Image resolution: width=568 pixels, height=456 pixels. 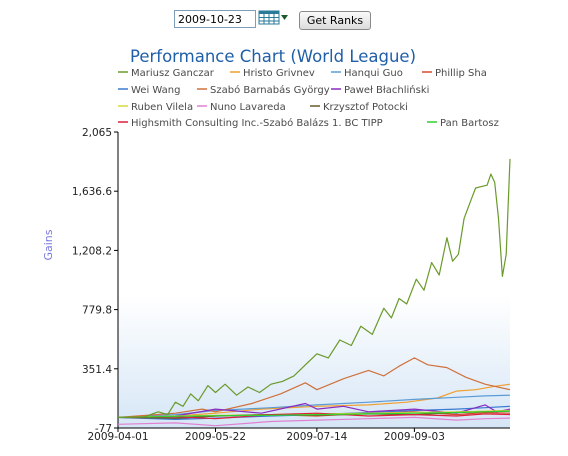 I want to click on chart-title: Performance Chart (World League), so click(x=273, y=56).